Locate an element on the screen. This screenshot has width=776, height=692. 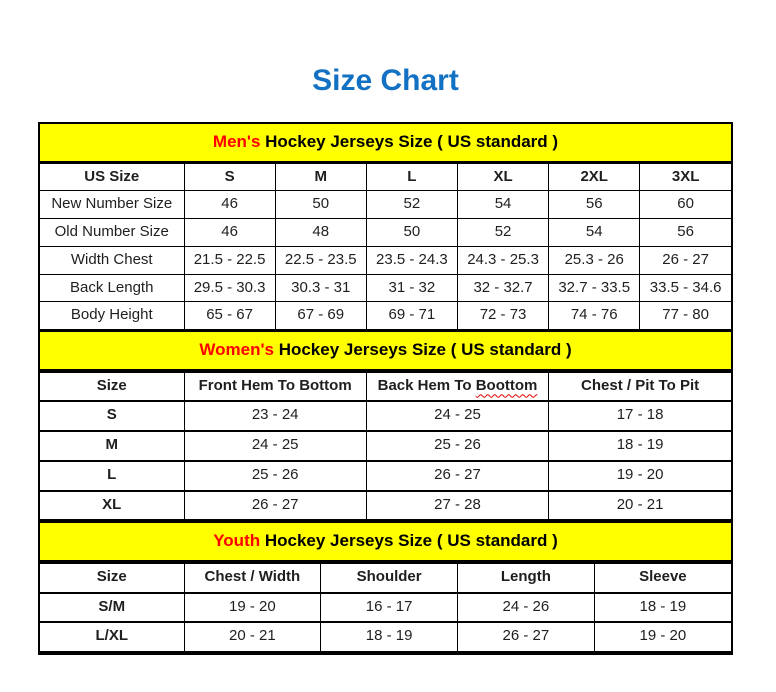
cell-value: 77 - 80 is located at coordinates (685, 316).